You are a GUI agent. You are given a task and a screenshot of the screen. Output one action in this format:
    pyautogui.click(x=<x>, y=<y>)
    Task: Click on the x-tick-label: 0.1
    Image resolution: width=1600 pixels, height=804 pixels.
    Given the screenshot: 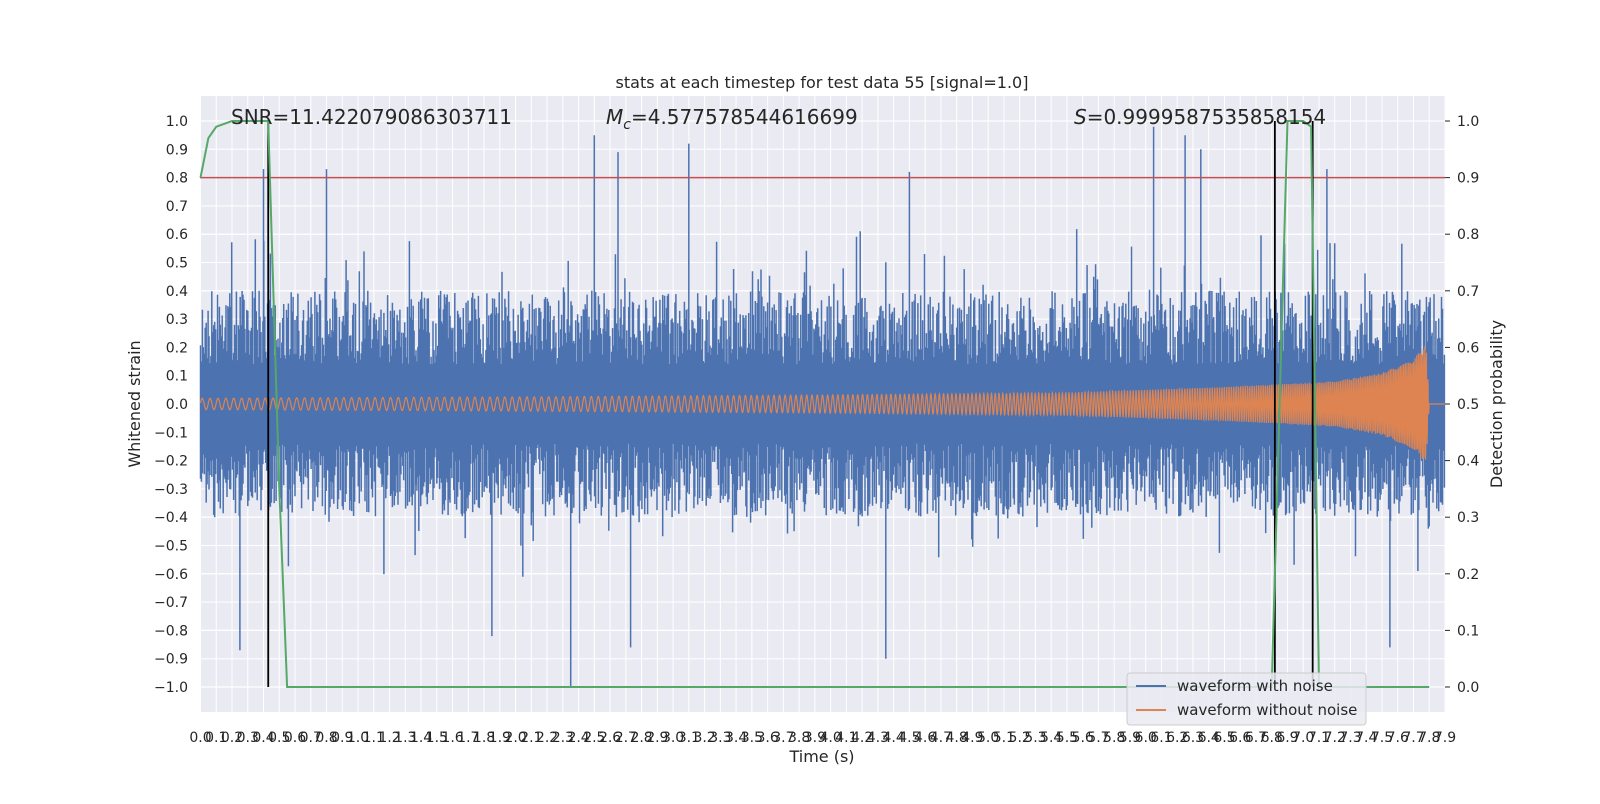 What is the action you would take?
    pyautogui.click(x=216, y=738)
    